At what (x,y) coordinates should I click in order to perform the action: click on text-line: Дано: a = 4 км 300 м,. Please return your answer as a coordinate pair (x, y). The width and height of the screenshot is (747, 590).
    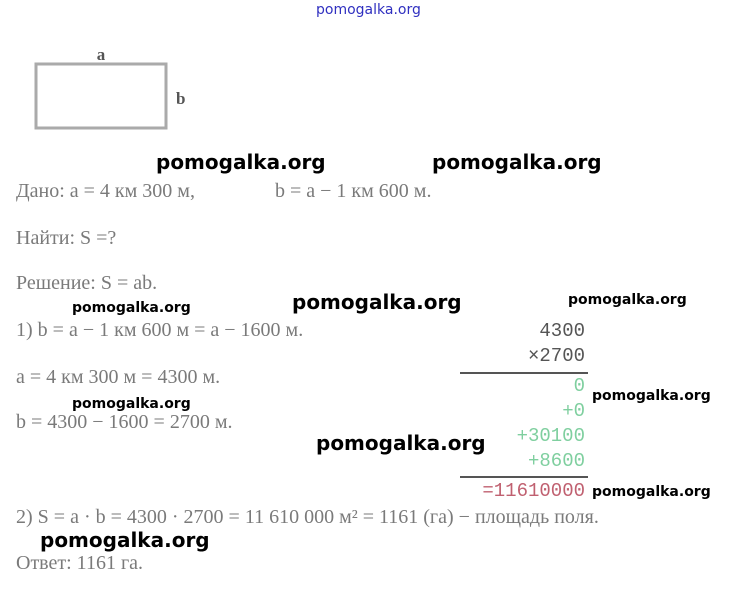
    Looking at the image, I should click on (105, 191).